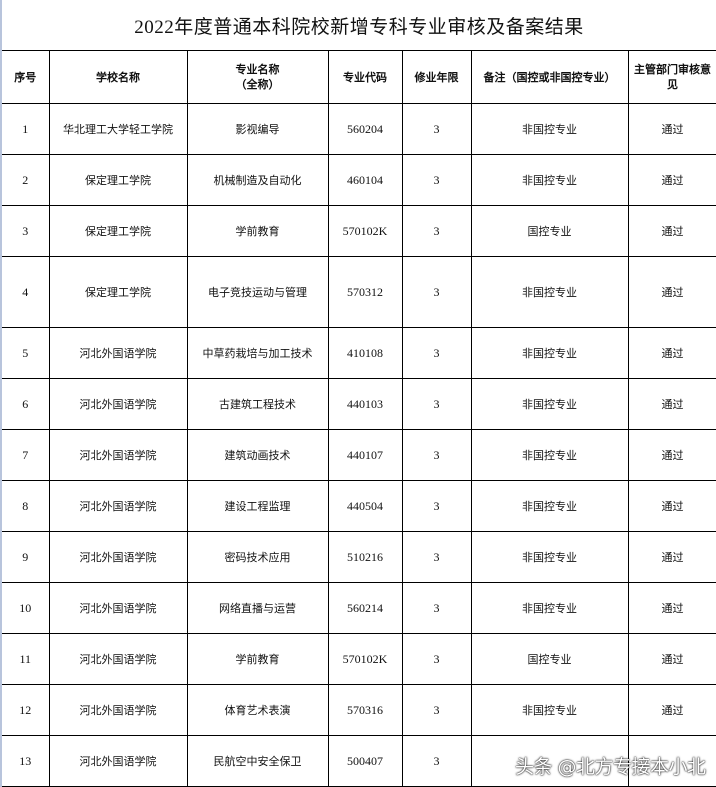  What do you see at coordinates (610, 767) in the screenshot?
I see `watermark: 头条 @北方专接本小北` at bounding box center [610, 767].